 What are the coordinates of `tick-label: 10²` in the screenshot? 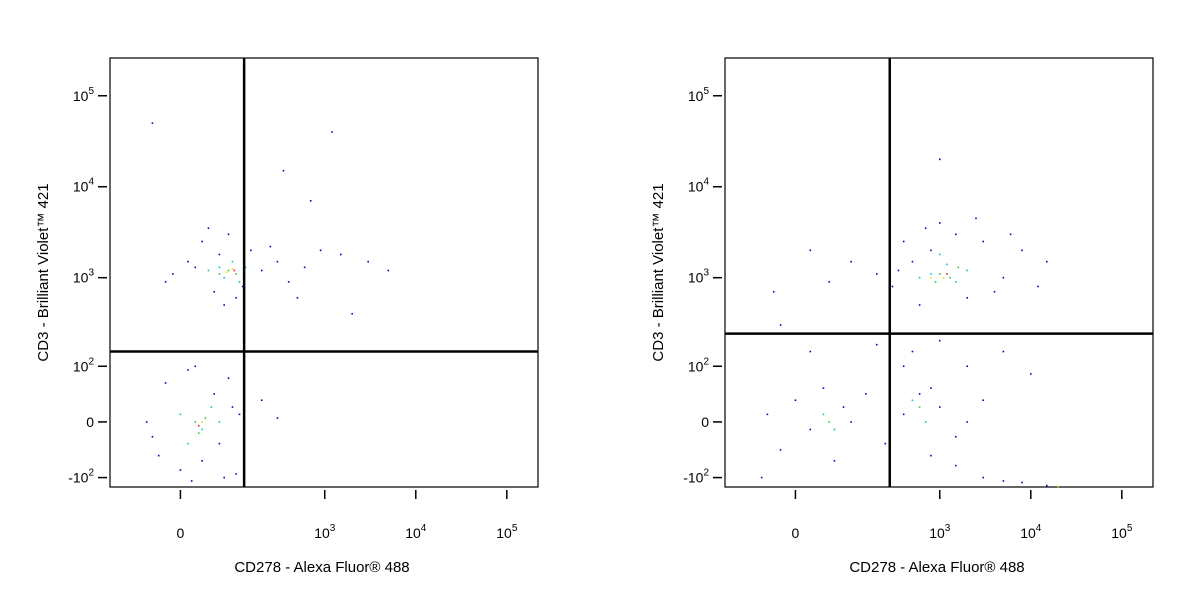 It's located at (84, 365).